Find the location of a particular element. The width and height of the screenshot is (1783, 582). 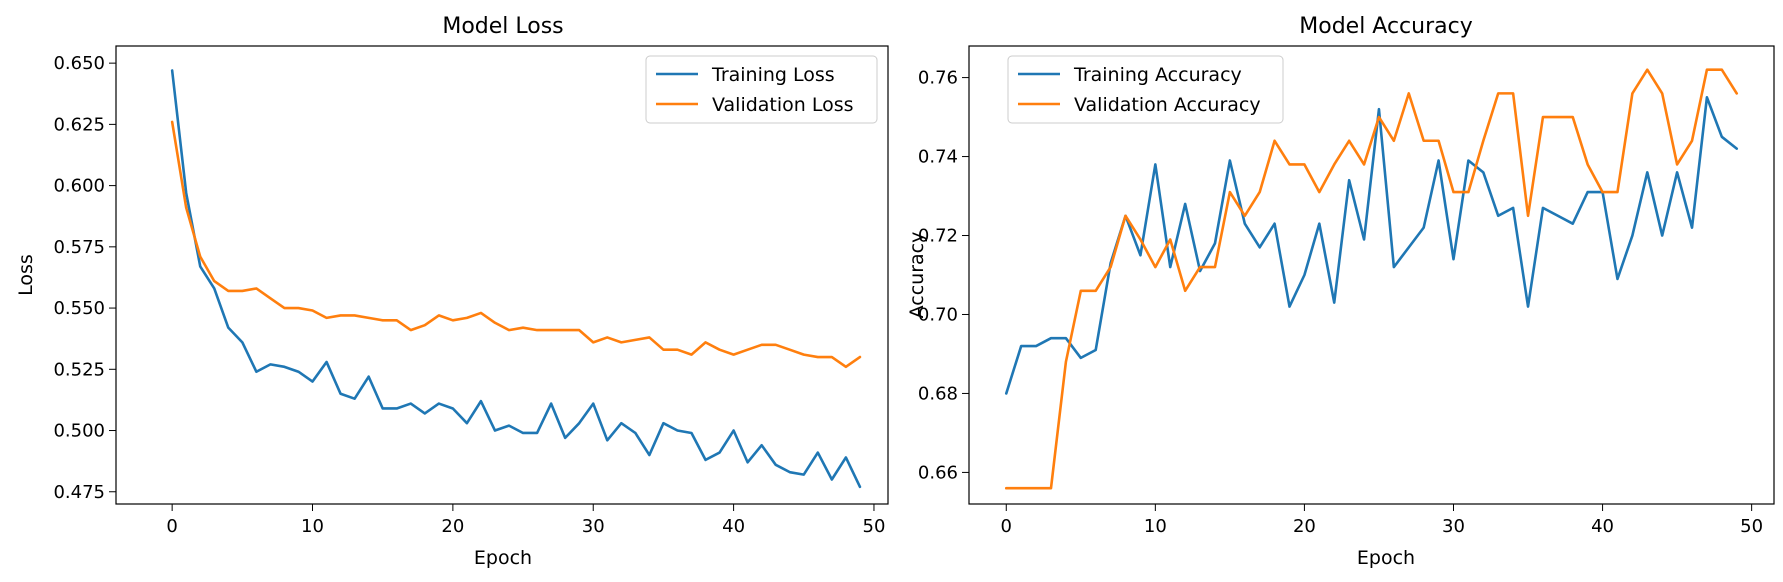

loss-legend: Training Loss Validation Loss is located at coordinates (761, 89).